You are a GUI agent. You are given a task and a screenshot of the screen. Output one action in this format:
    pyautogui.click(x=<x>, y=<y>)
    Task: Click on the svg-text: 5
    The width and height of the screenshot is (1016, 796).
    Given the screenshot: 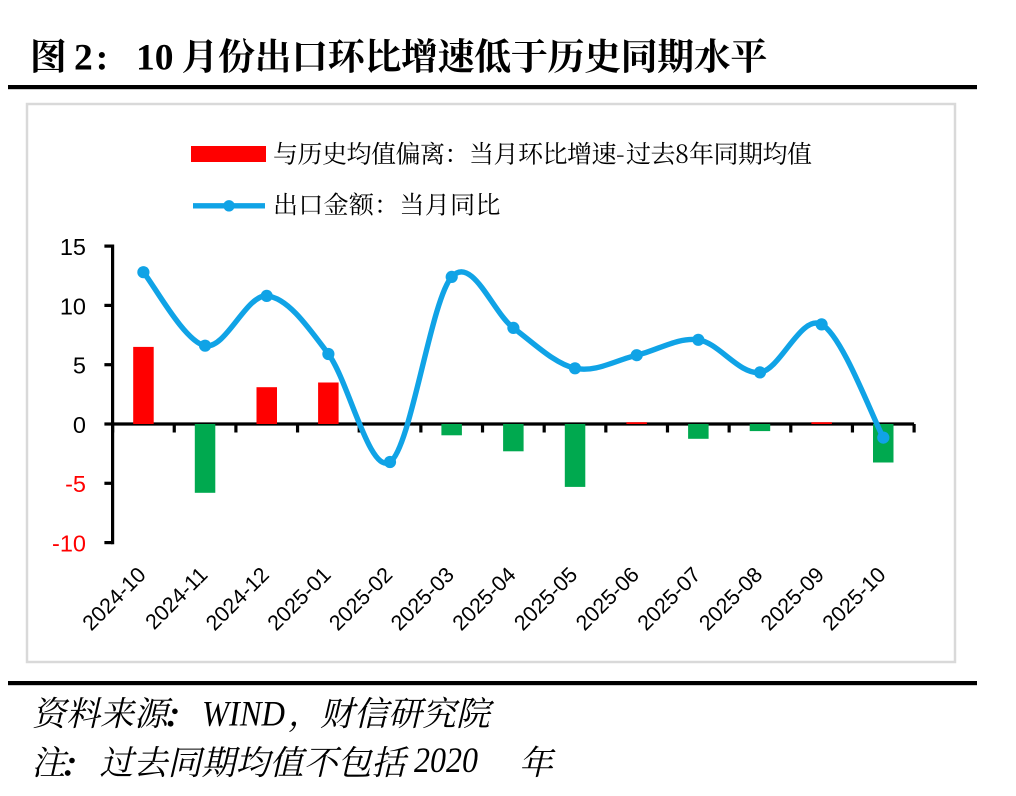 What is the action you would take?
    pyautogui.click(x=79, y=366)
    